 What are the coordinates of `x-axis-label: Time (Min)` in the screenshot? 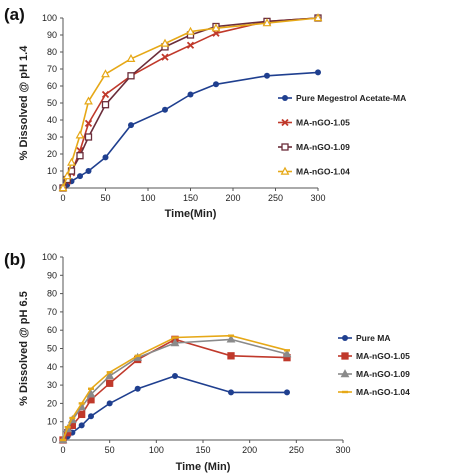 It's located at (203, 467).